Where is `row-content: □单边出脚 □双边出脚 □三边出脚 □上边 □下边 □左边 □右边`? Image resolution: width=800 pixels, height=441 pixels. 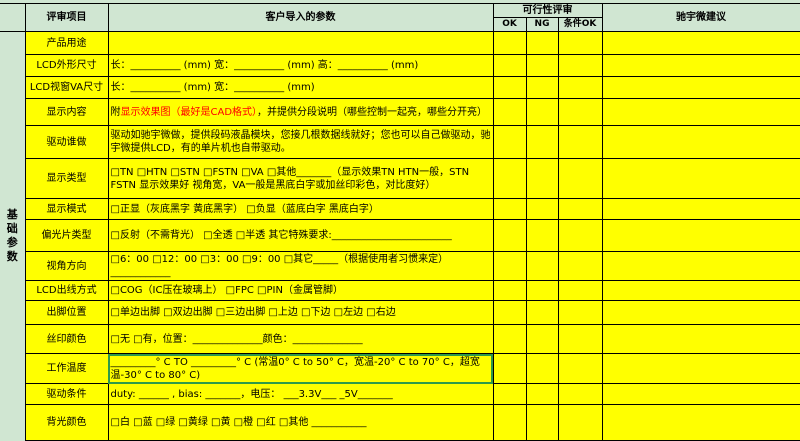
row-content: □单边出脚 □双边出脚 □三边出脚 □上边 □下边 □左边 □右边 is located at coordinates (300, 312).